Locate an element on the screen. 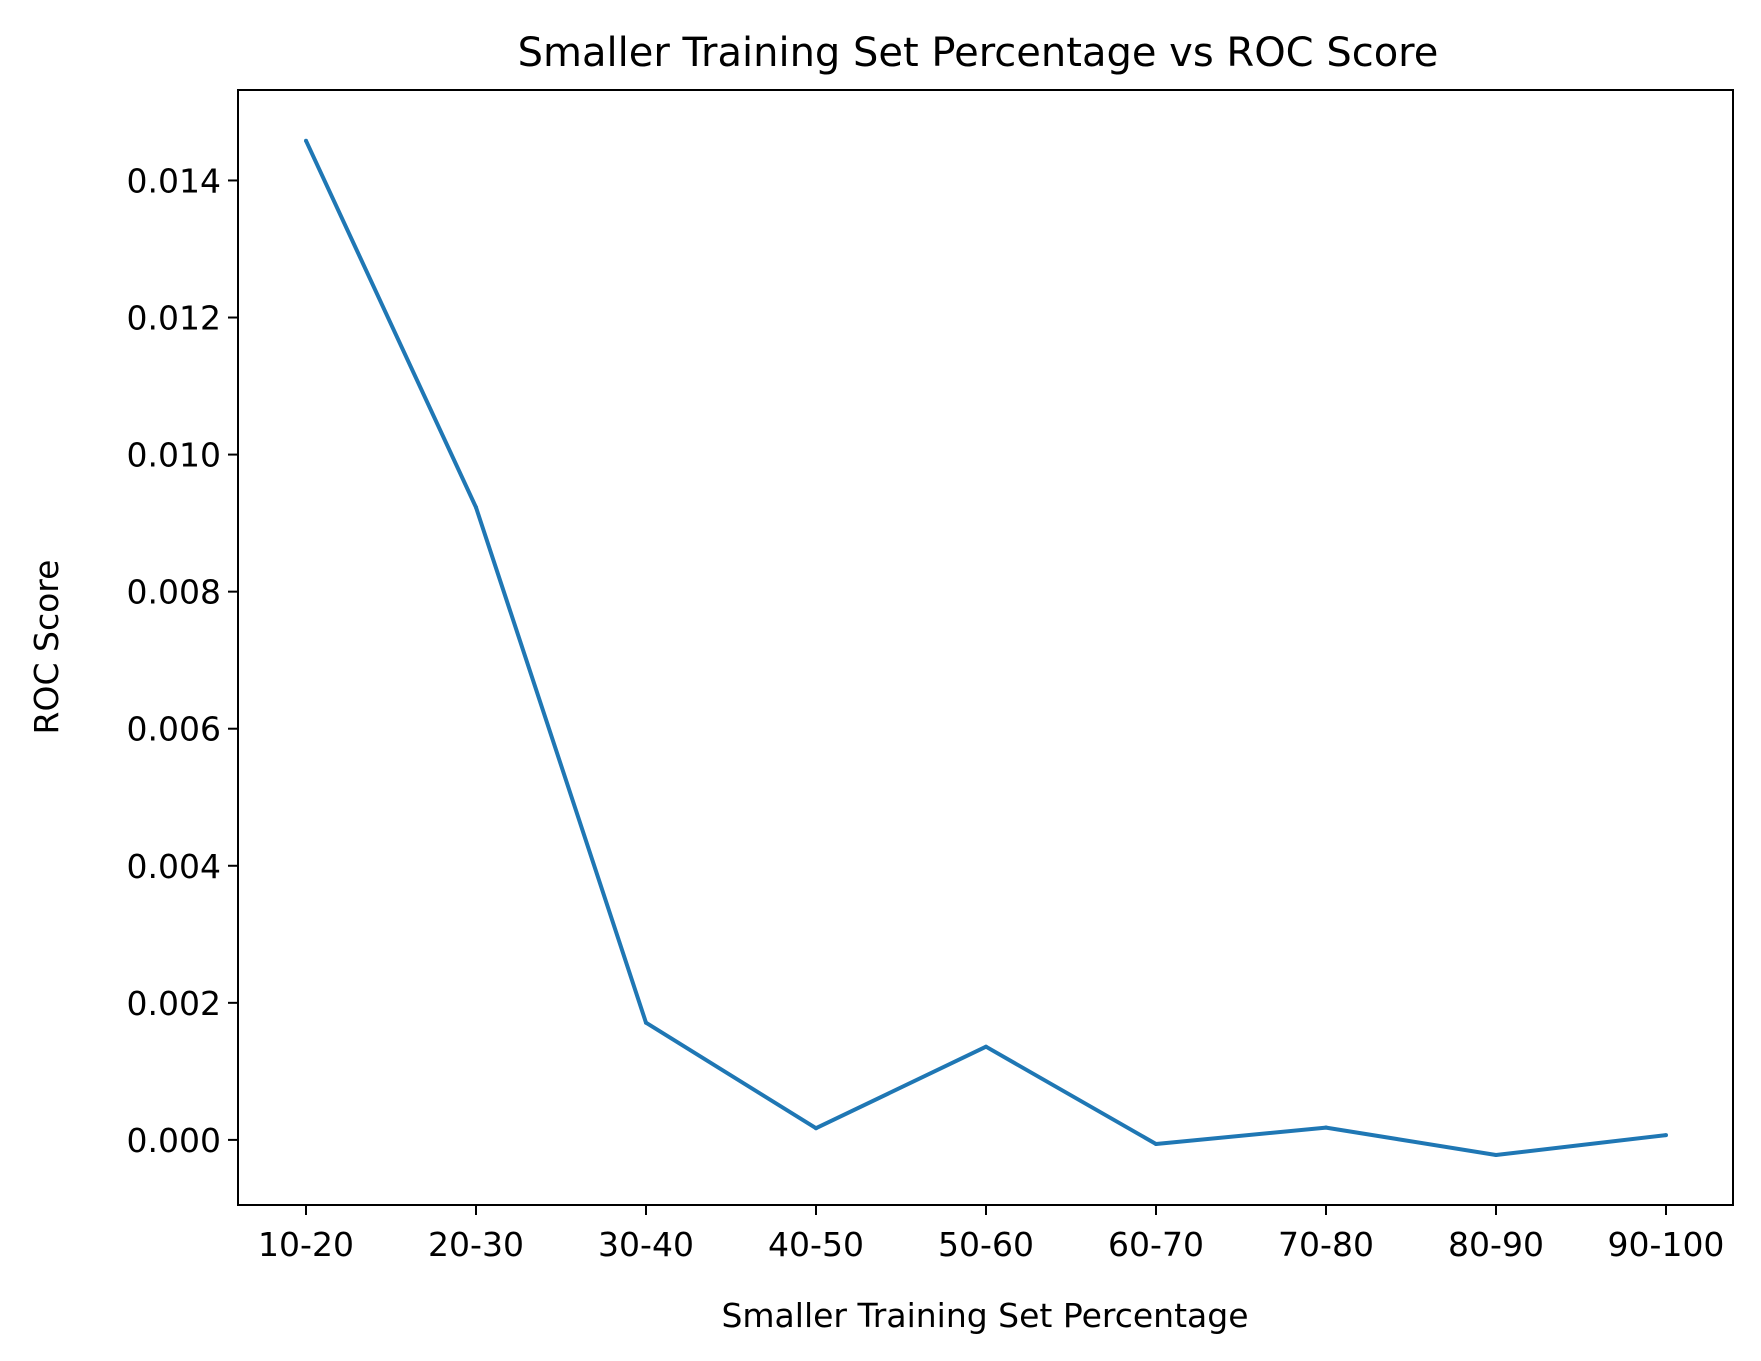  y-tick-label: 0.006 is located at coordinates (174, 729).